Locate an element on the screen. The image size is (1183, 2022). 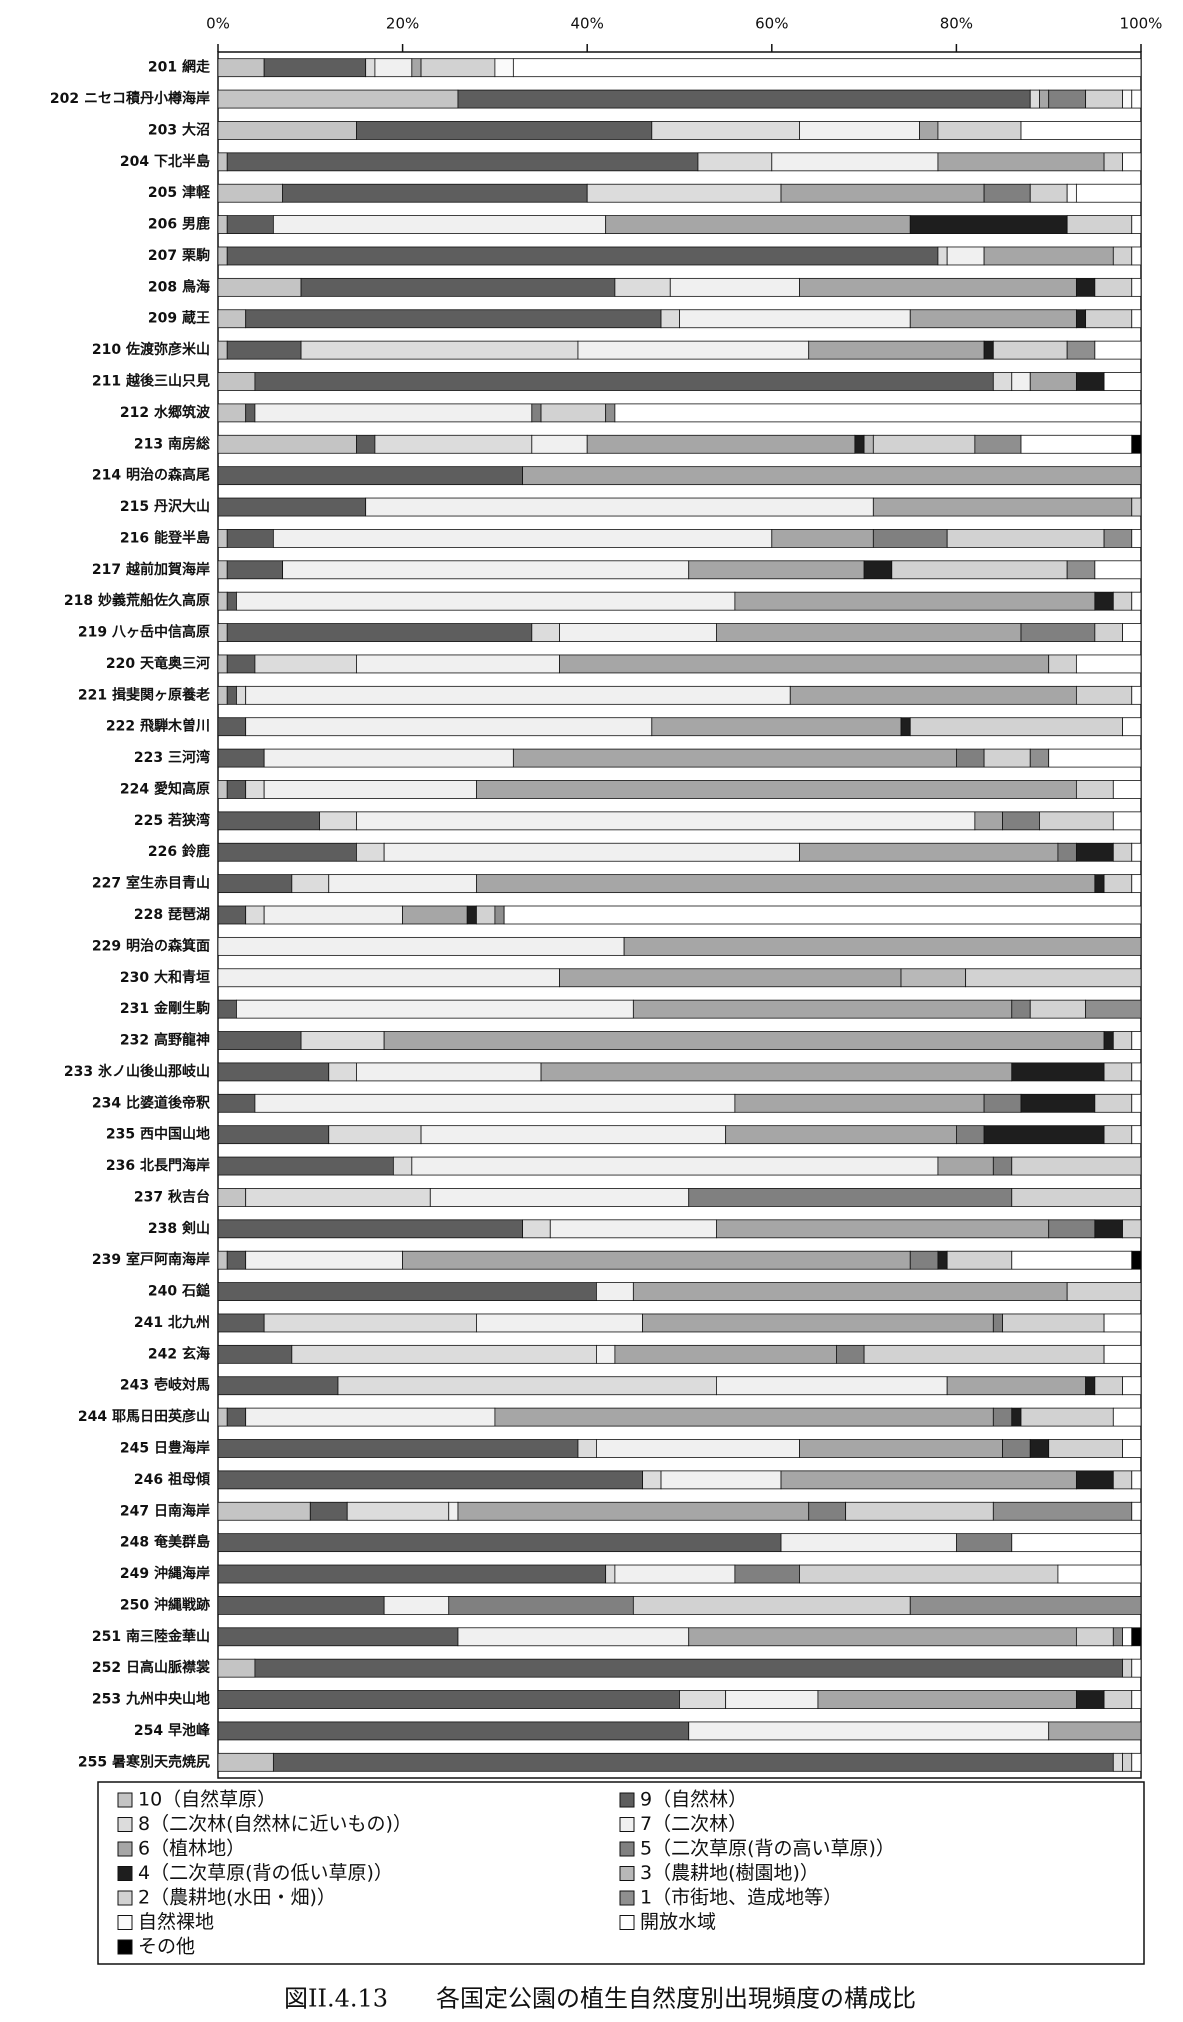
y-tick-label: 203 大沼 is located at coordinates (179, 129).